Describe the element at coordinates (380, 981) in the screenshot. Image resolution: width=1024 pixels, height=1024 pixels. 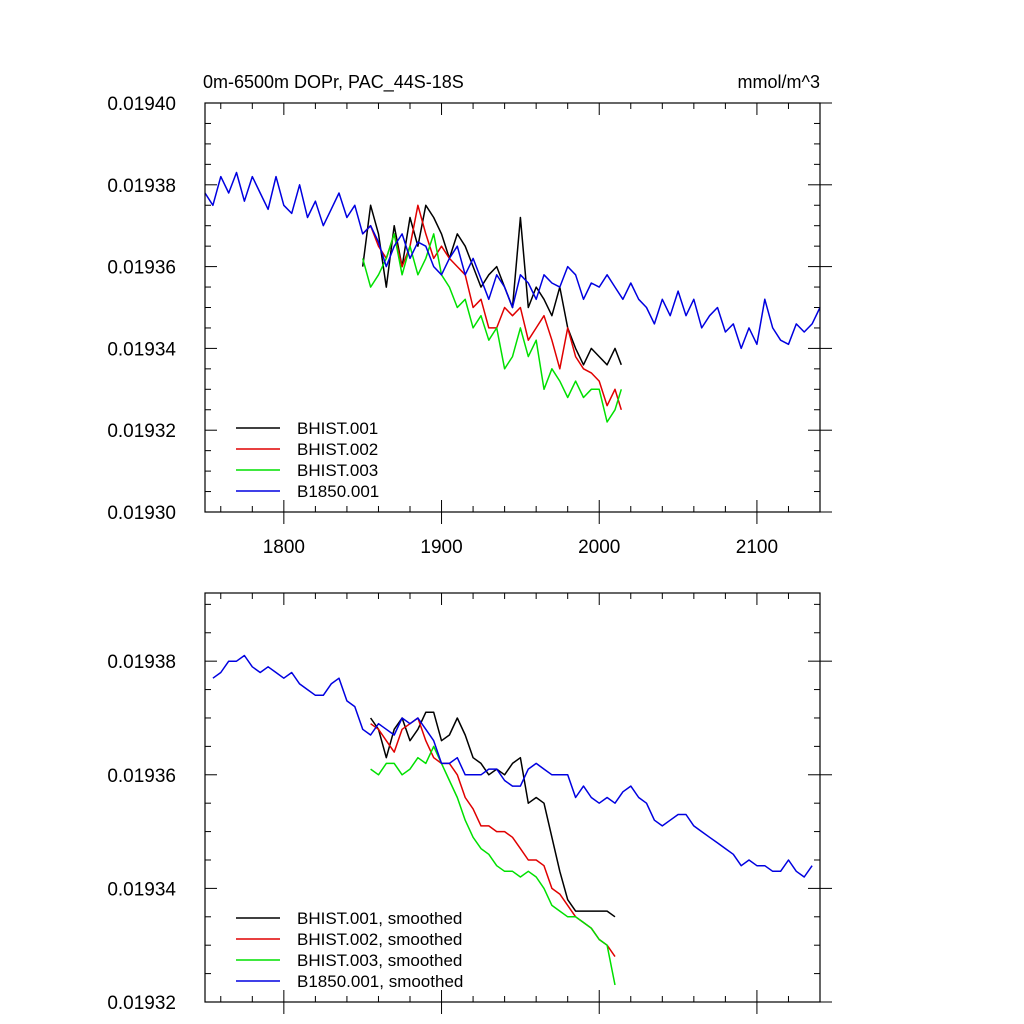
I see `bottom-legend-label-4: B1850.001, smoothed` at that location.